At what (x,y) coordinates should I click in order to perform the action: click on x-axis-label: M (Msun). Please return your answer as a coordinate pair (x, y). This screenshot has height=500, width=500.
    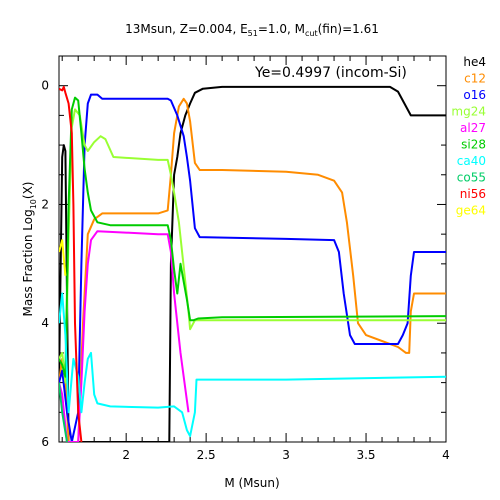
    Looking at the image, I should click on (251, 483).